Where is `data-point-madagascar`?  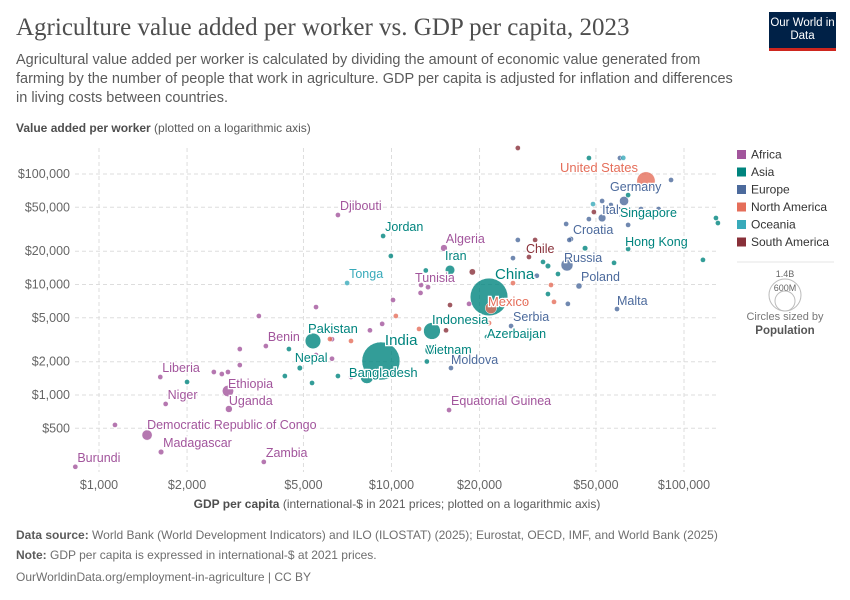 data-point-madagascar is located at coordinates (161, 452).